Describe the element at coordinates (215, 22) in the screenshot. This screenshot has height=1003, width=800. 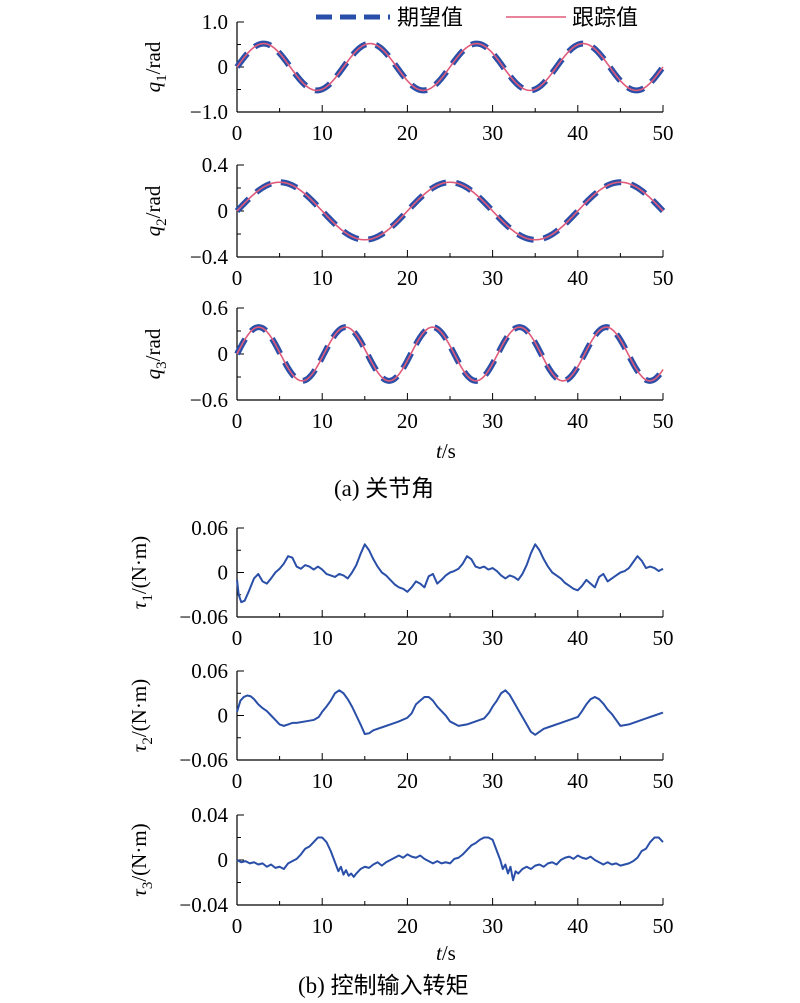
I see `y-tick-label: 1.0` at that location.